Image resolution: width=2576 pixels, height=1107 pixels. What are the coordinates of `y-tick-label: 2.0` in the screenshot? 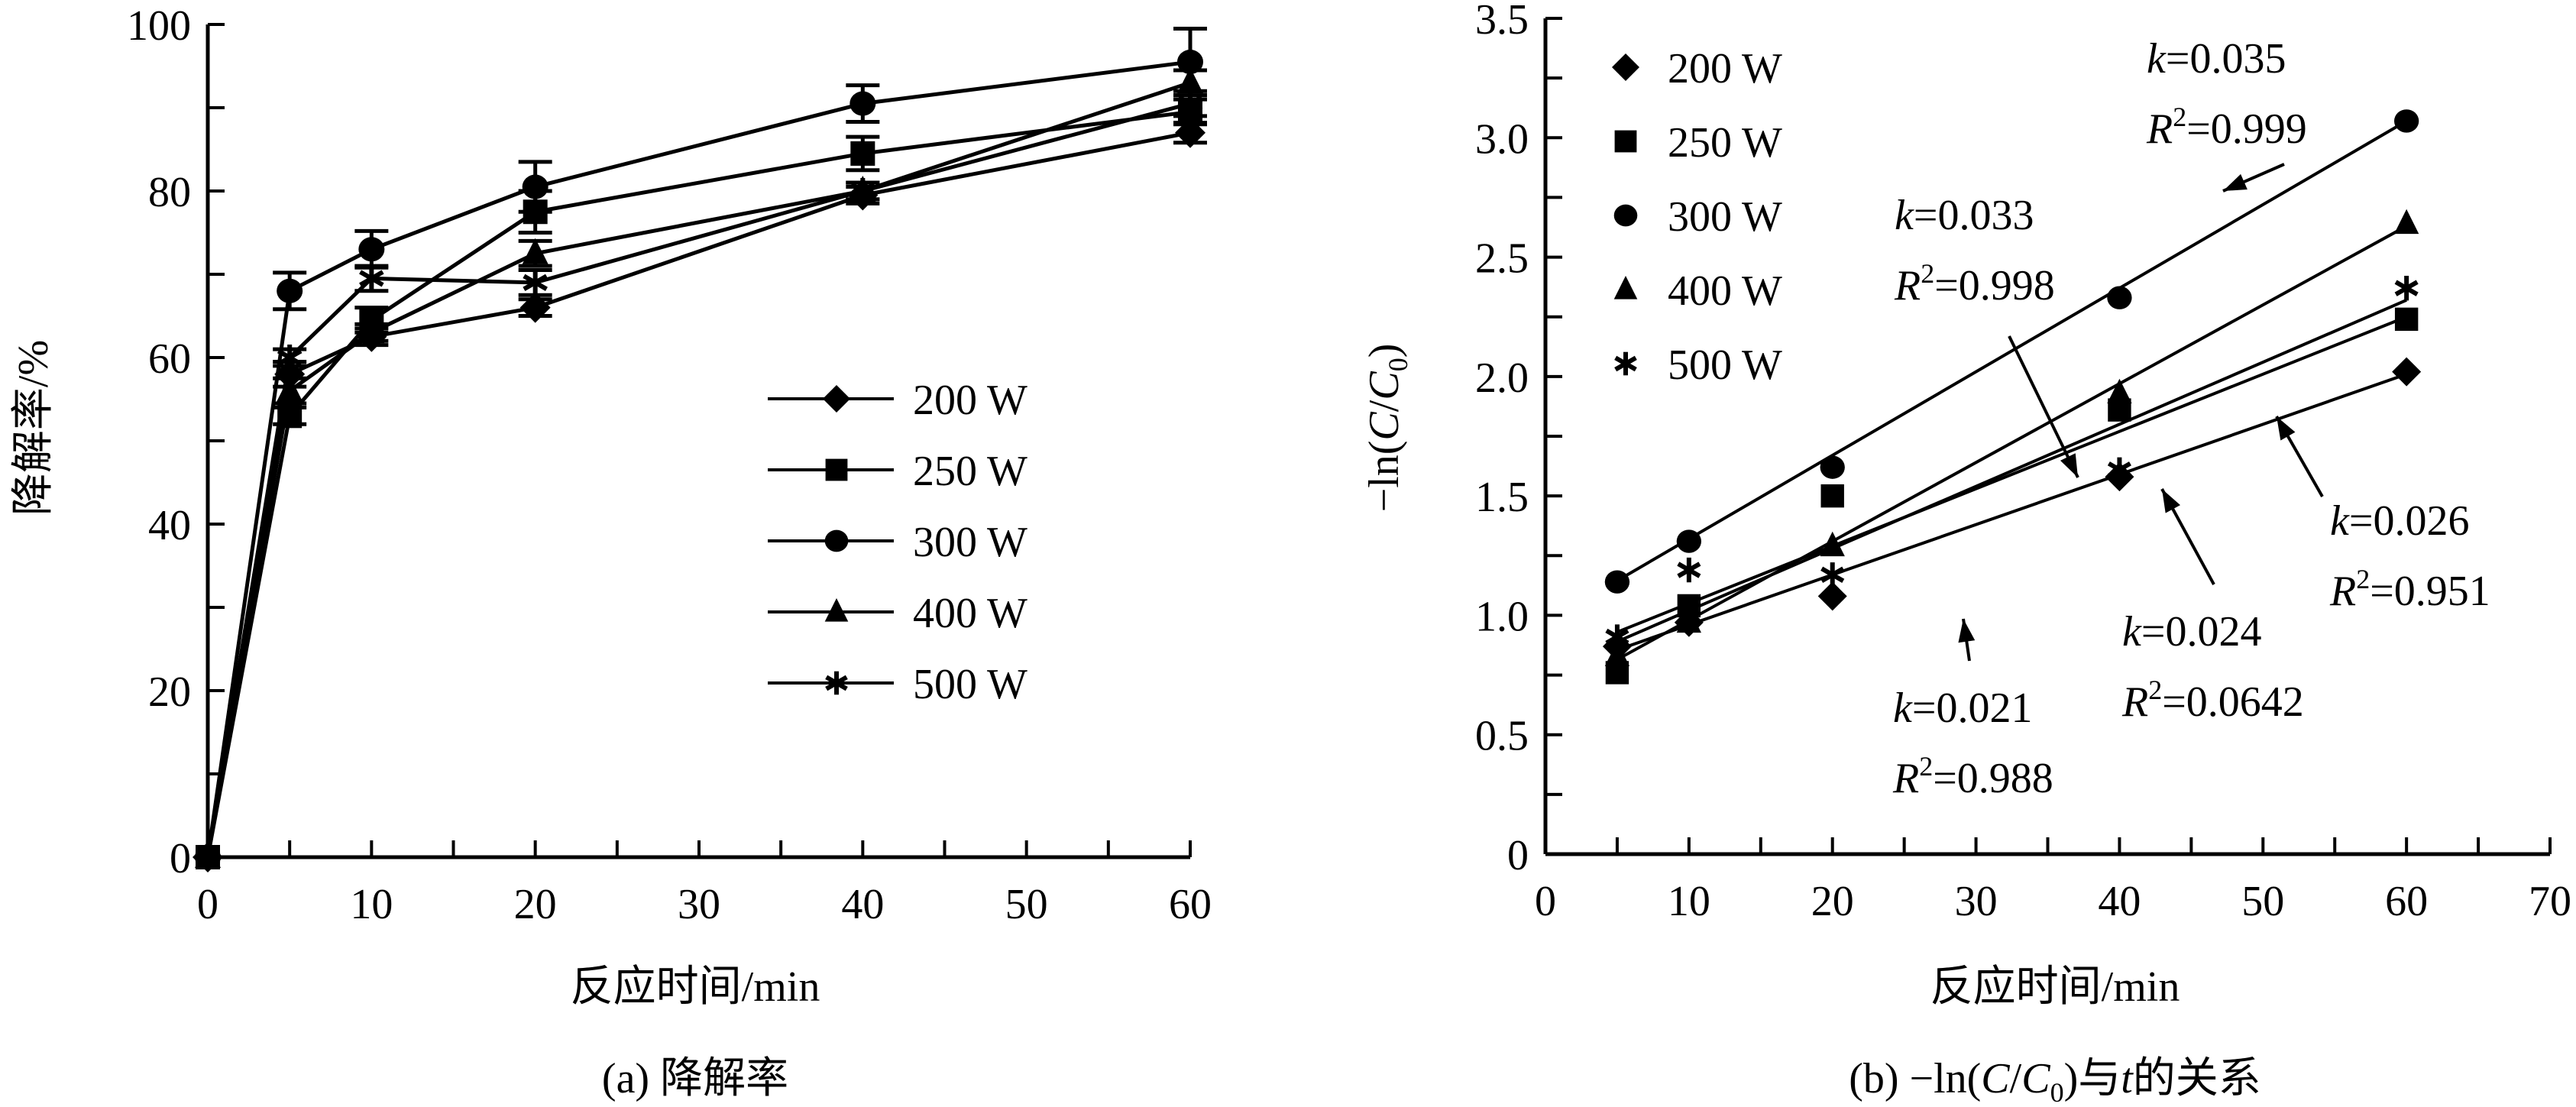 It's located at (1502, 378).